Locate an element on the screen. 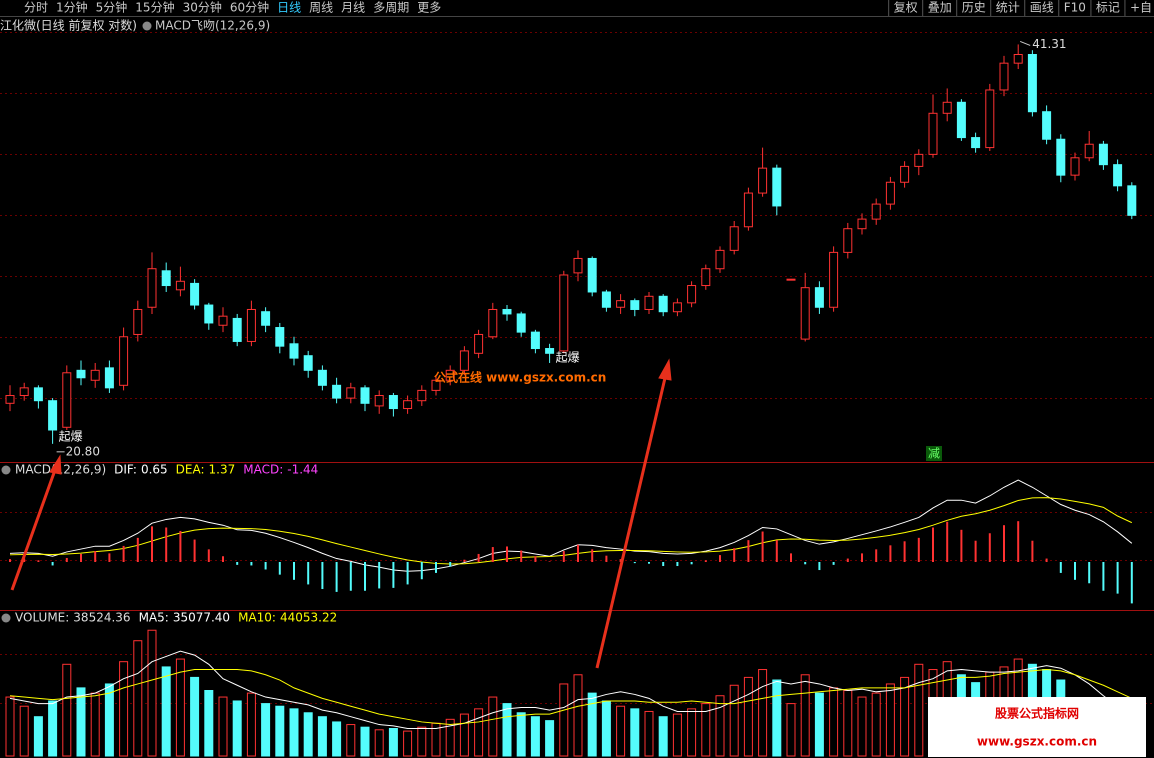  legend-value: 35077.40 is located at coordinates (201, 618).